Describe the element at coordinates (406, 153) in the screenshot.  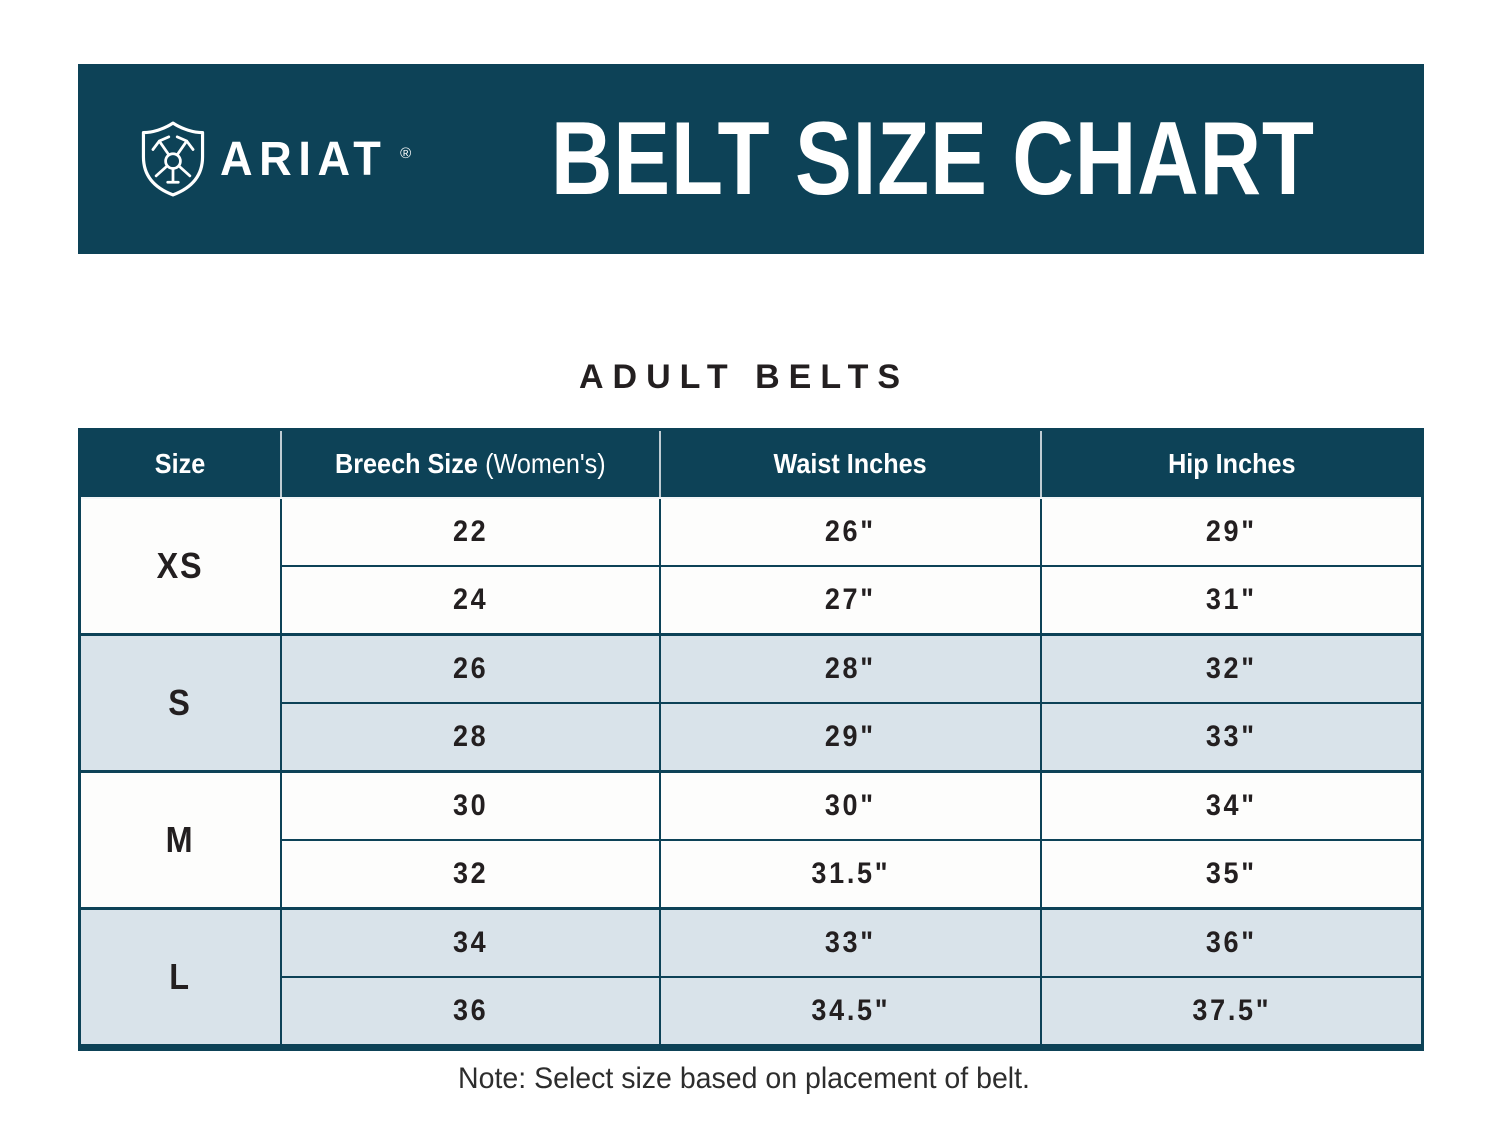
I see `registered-trademark-mark: ®` at that location.